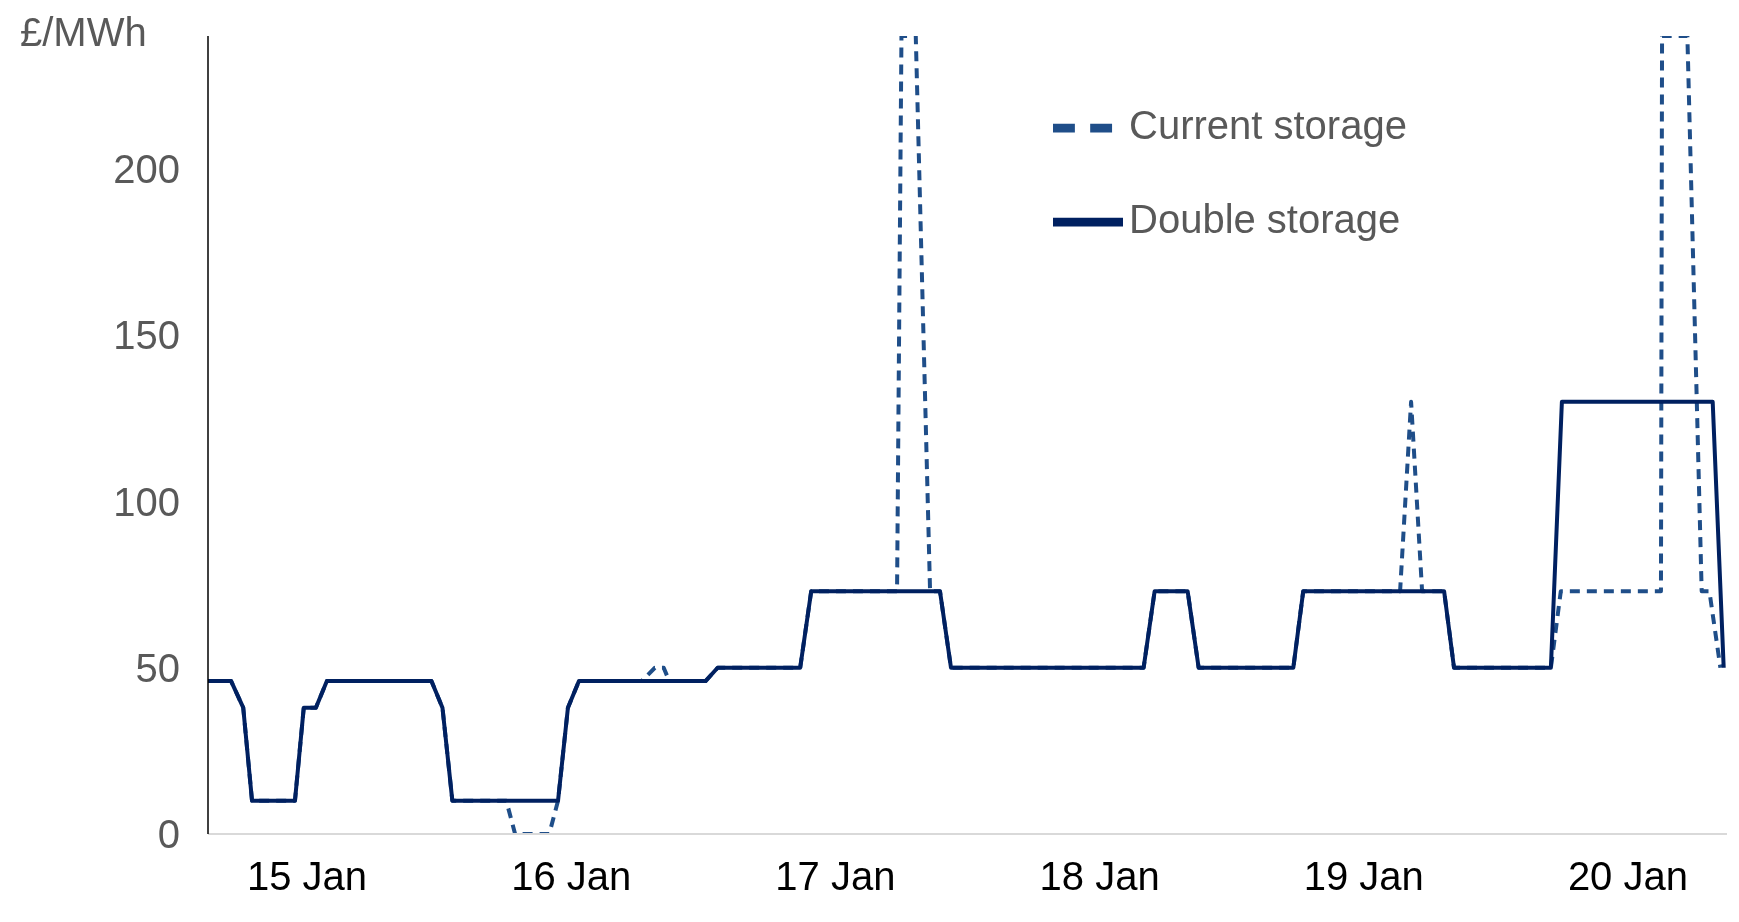  I want to click on y-tick-label: 0, so click(168, 834).